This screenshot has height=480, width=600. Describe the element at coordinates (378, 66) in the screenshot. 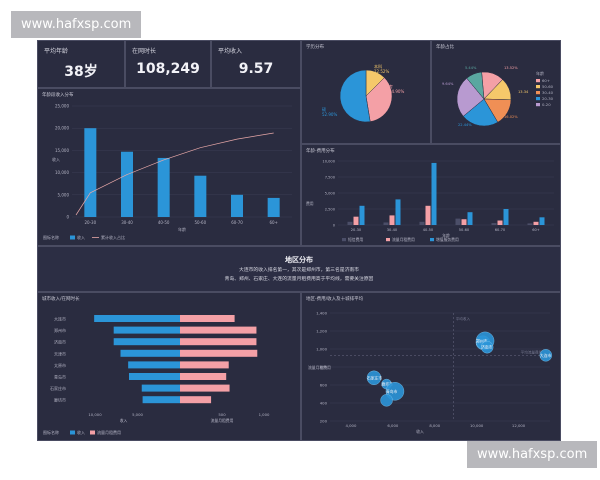

I see `pie-slice-label: 本科` at that location.